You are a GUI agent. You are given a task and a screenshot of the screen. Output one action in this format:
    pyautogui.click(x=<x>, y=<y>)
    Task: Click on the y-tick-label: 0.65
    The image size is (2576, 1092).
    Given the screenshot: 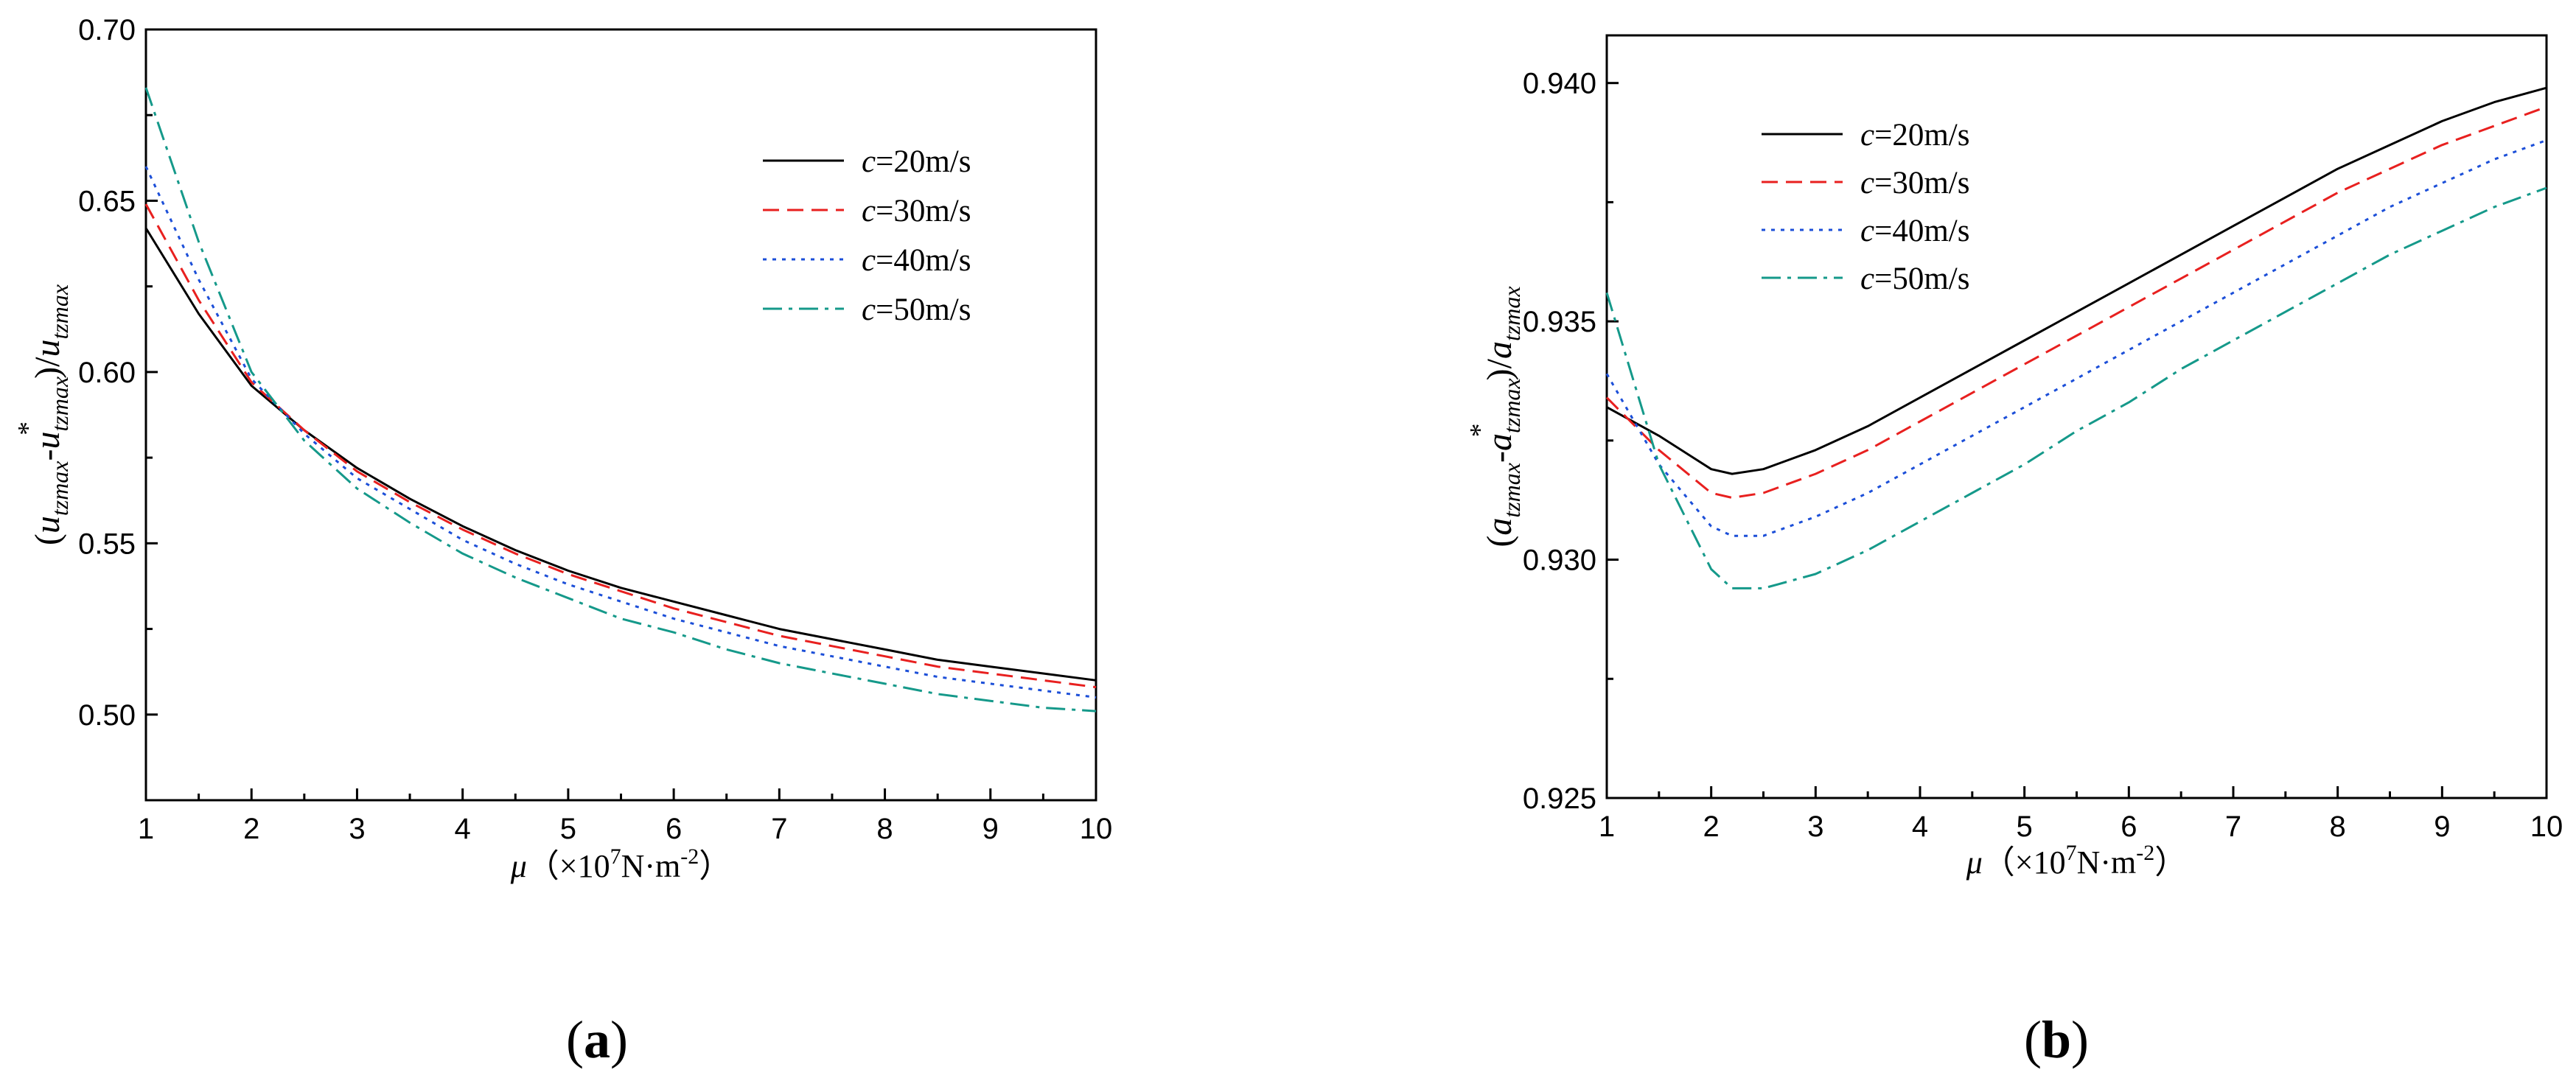 What is the action you would take?
    pyautogui.click(x=107, y=201)
    